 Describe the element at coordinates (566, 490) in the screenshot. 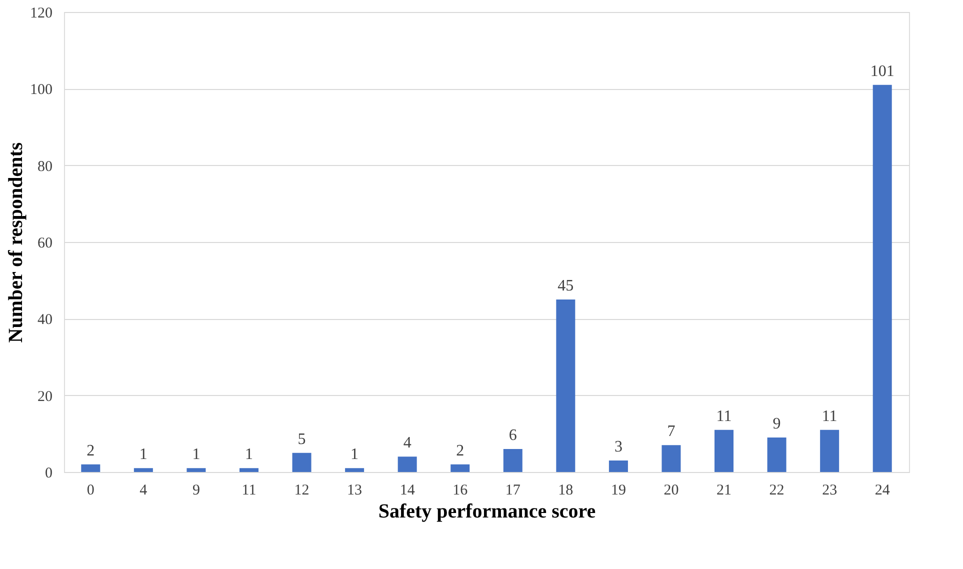

I see `x-tick-label: 18` at that location.